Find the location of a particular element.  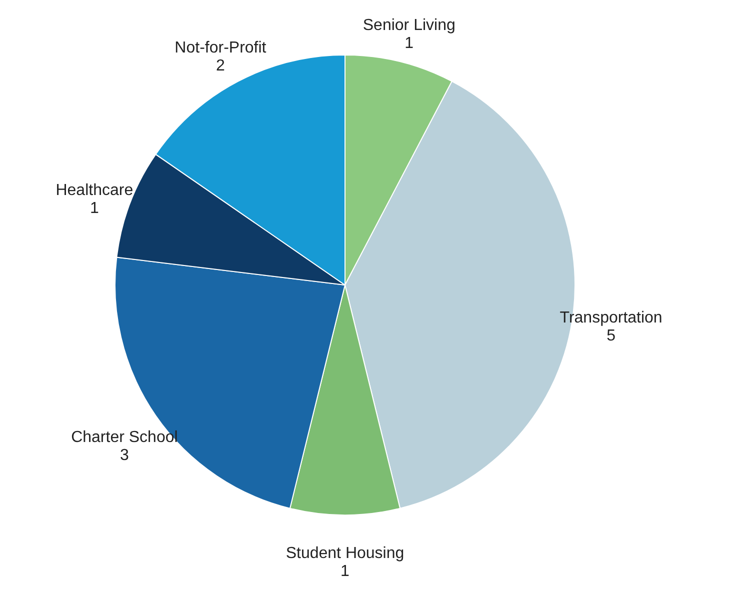

data-label: 2 is located at coordinates (220, 66).